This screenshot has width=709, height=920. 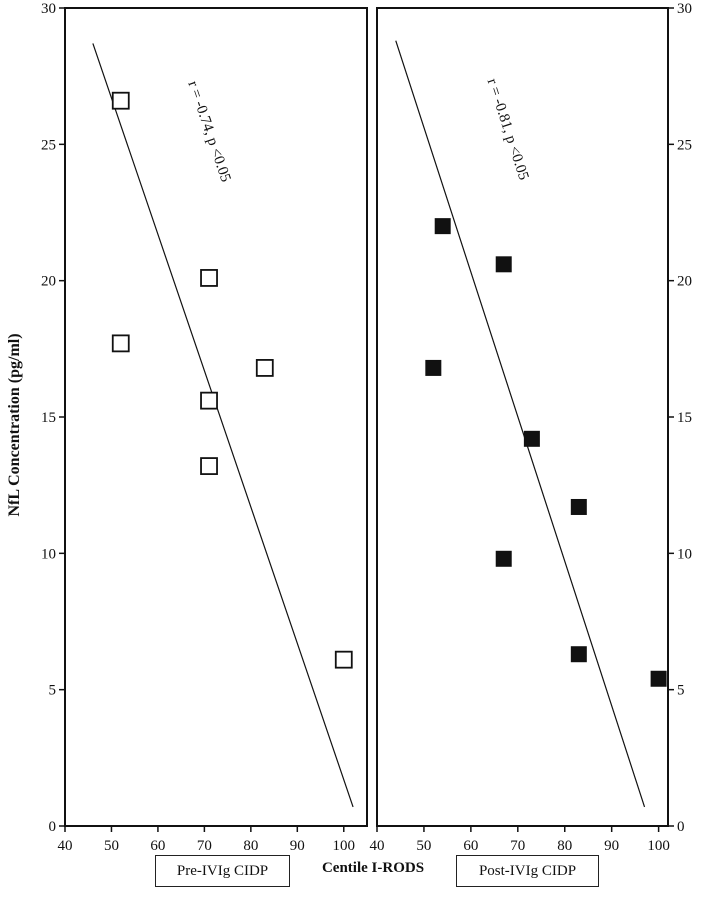 What do you see at coordinates (681, 691) in the screenshot?
I see `y-tick-label-post: 5` at bounding box center [681, 691].